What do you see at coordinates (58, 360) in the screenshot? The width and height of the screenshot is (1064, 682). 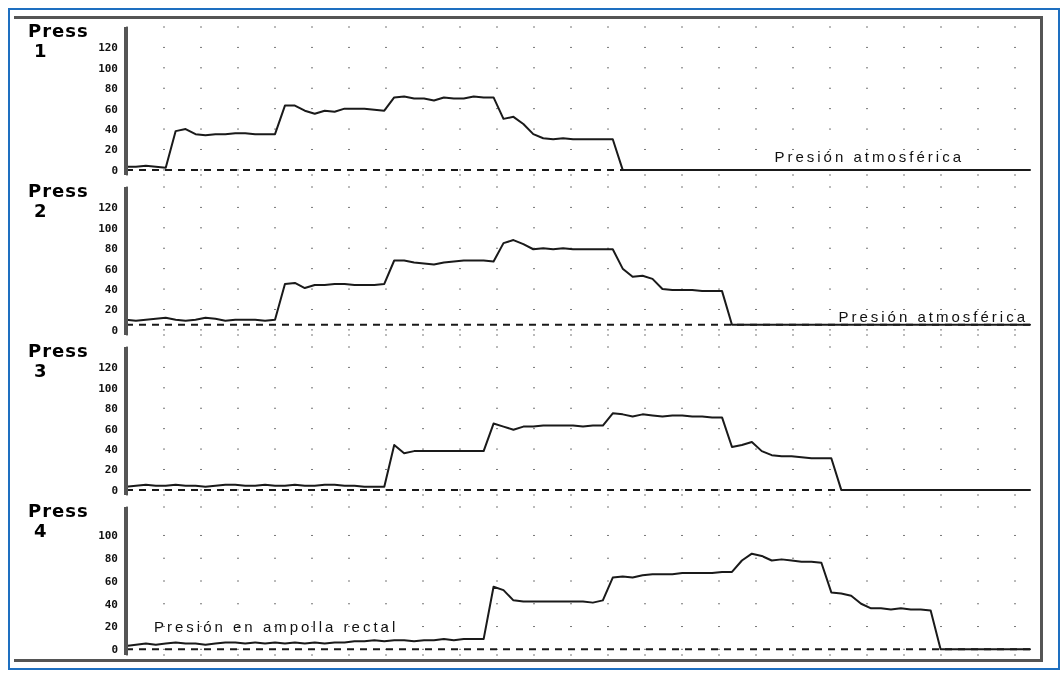 I see `chart-title: Press 3` at bounding box center [58, 360].